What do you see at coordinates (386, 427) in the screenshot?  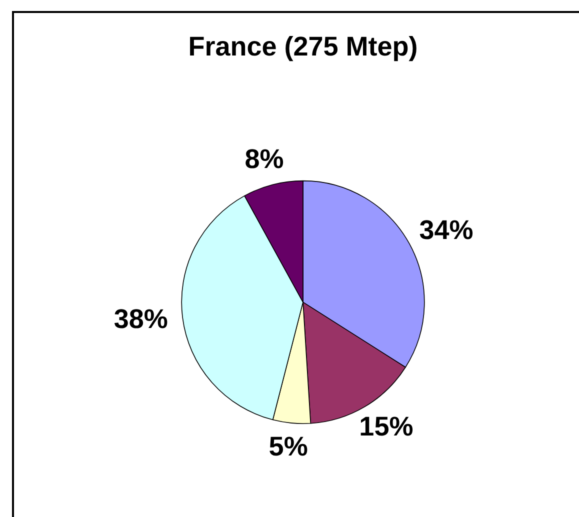 I see `data-label: 15%` at bounding box center [386, 427].